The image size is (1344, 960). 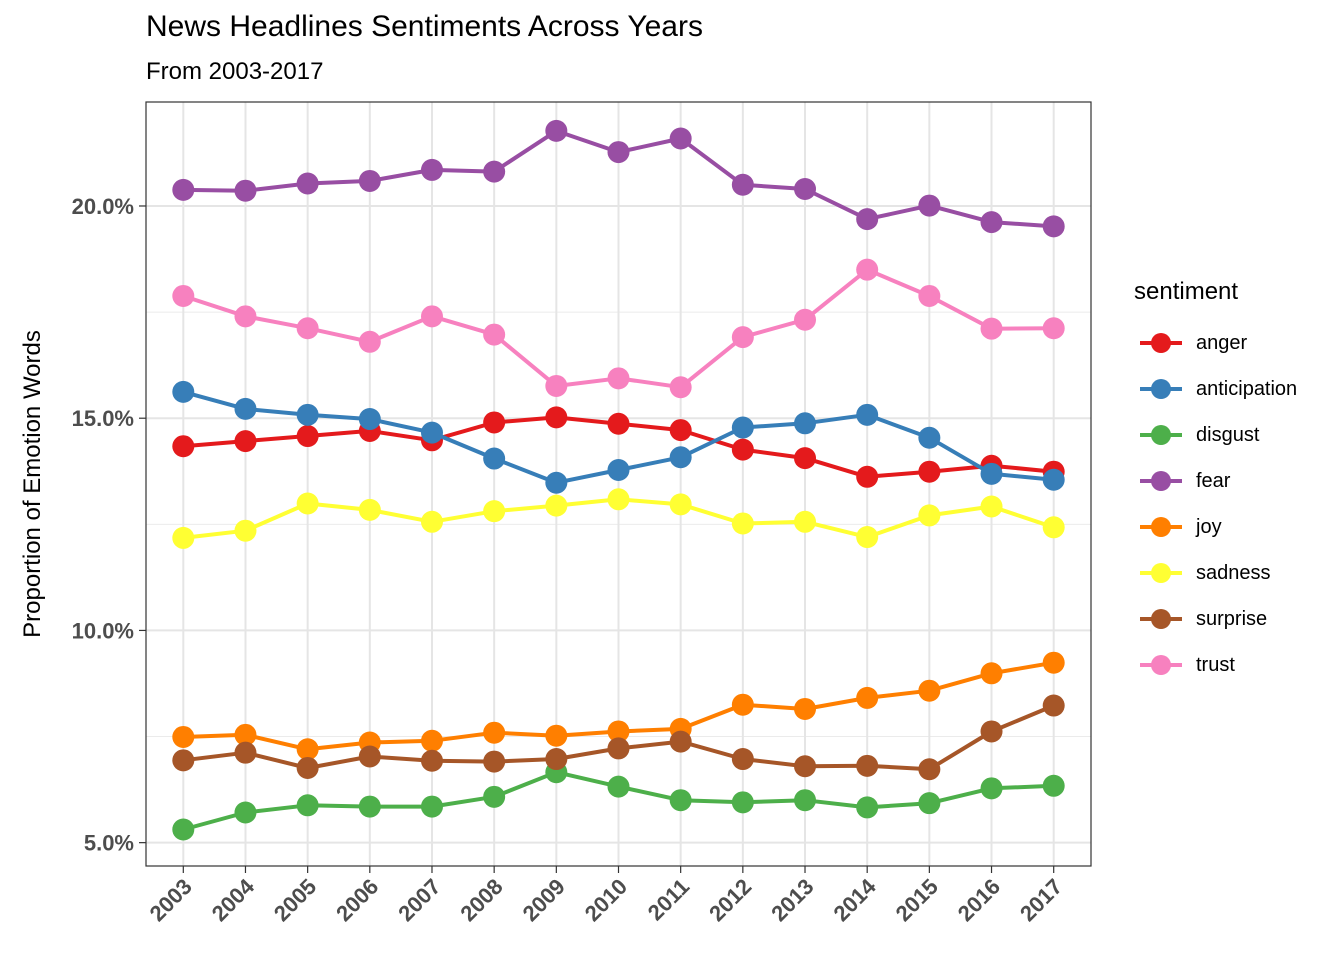 I want to click on x-tick-label: 2003, so click(x=171, y=900).